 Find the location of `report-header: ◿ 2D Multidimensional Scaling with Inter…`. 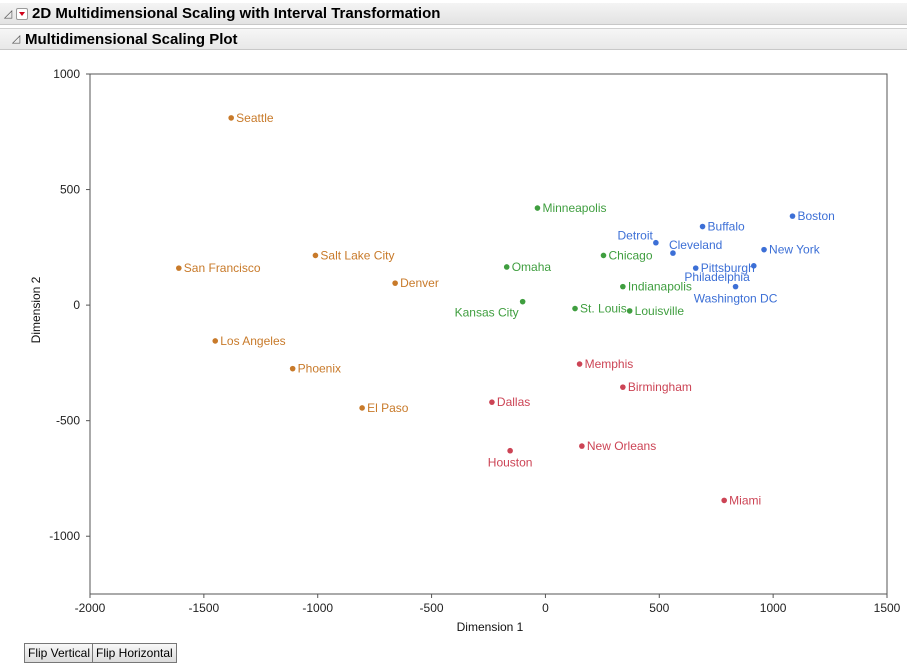

report-header: ◿ 2D Multidimensional Scaling with Inter… is located at coordinates (453, 14).